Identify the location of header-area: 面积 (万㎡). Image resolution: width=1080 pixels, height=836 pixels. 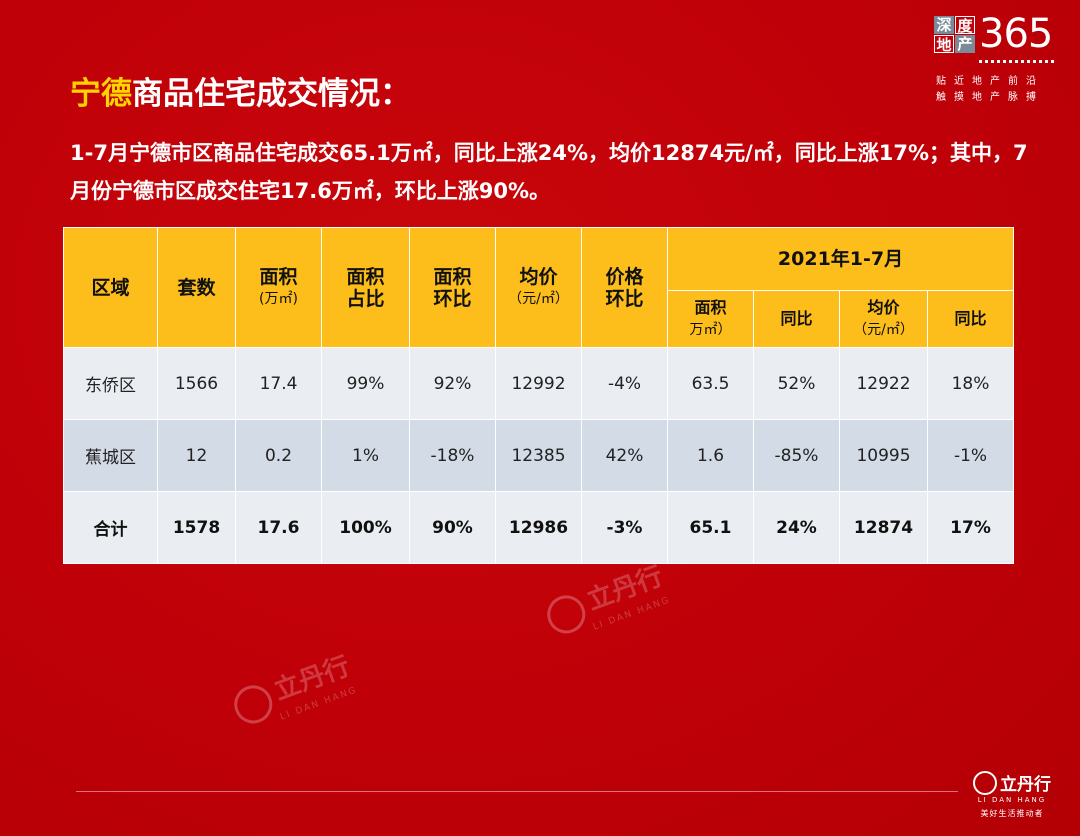
(278, 287).